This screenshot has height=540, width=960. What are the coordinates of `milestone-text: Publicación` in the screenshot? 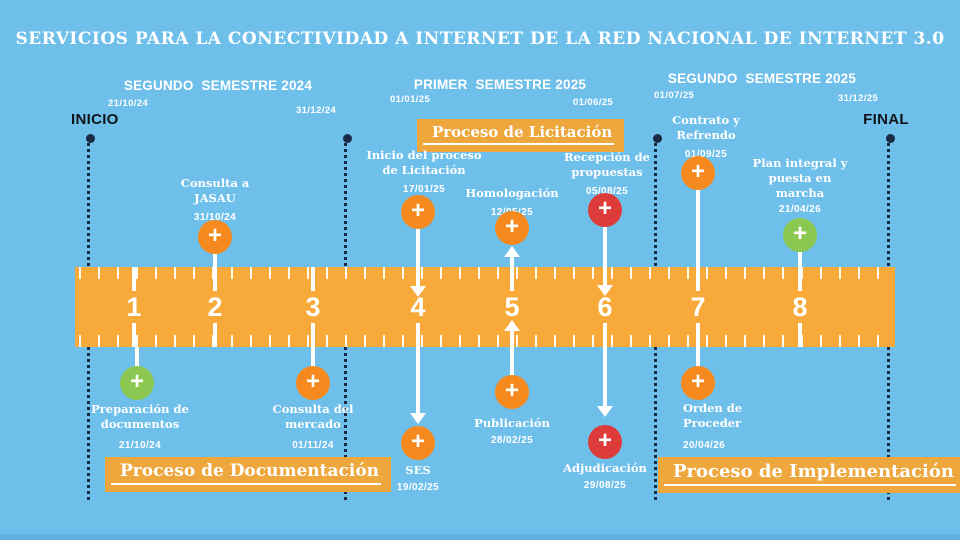 It's located at (512, 423).